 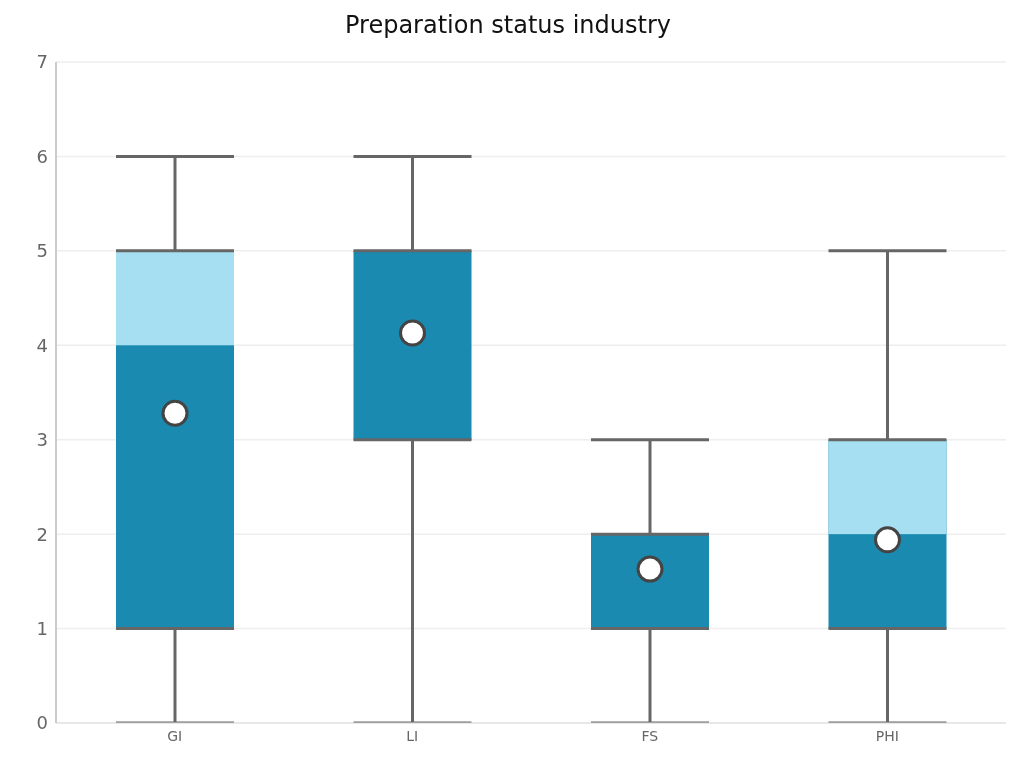 I want to click on y-tick-label: 0, so click(x=42, y=723).